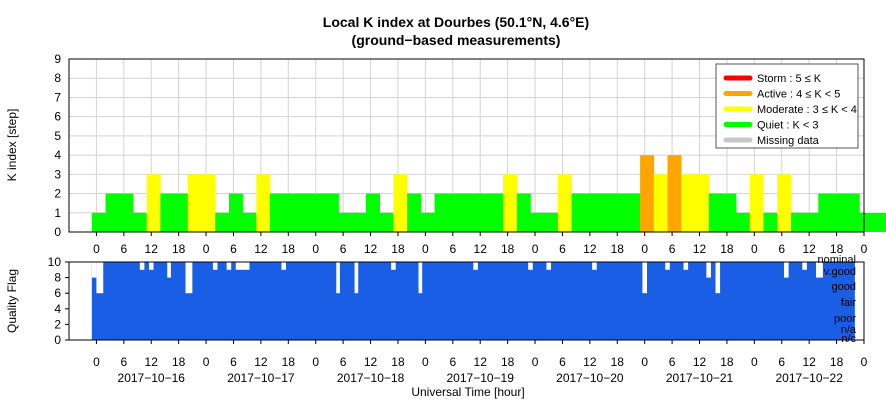 This screenshot has width=886, height=400. Describe the element at coordinates (456, 40) in the screenshot. I see `chart-subtitle: (ground−based measurements)` at that location.